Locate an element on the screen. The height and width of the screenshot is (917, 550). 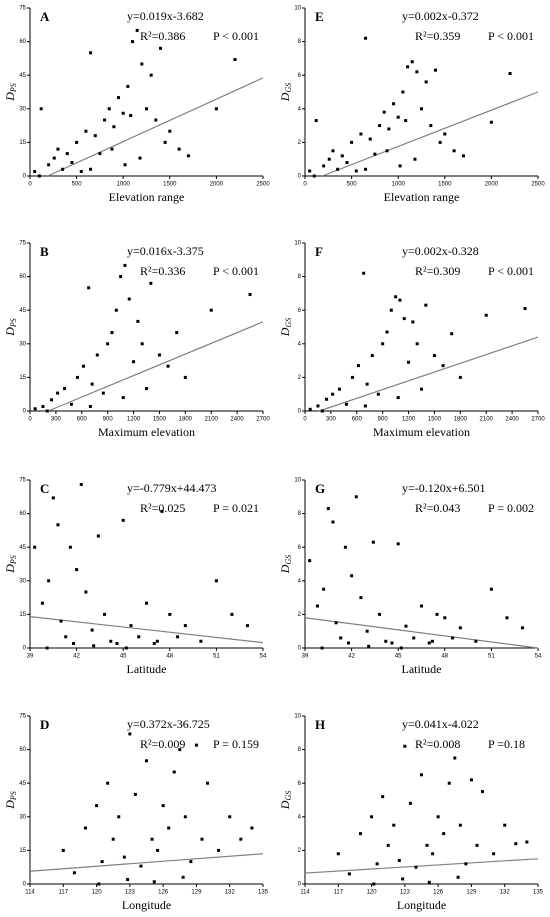
x-tick-label: 123 is located at coordinates (130, 893).